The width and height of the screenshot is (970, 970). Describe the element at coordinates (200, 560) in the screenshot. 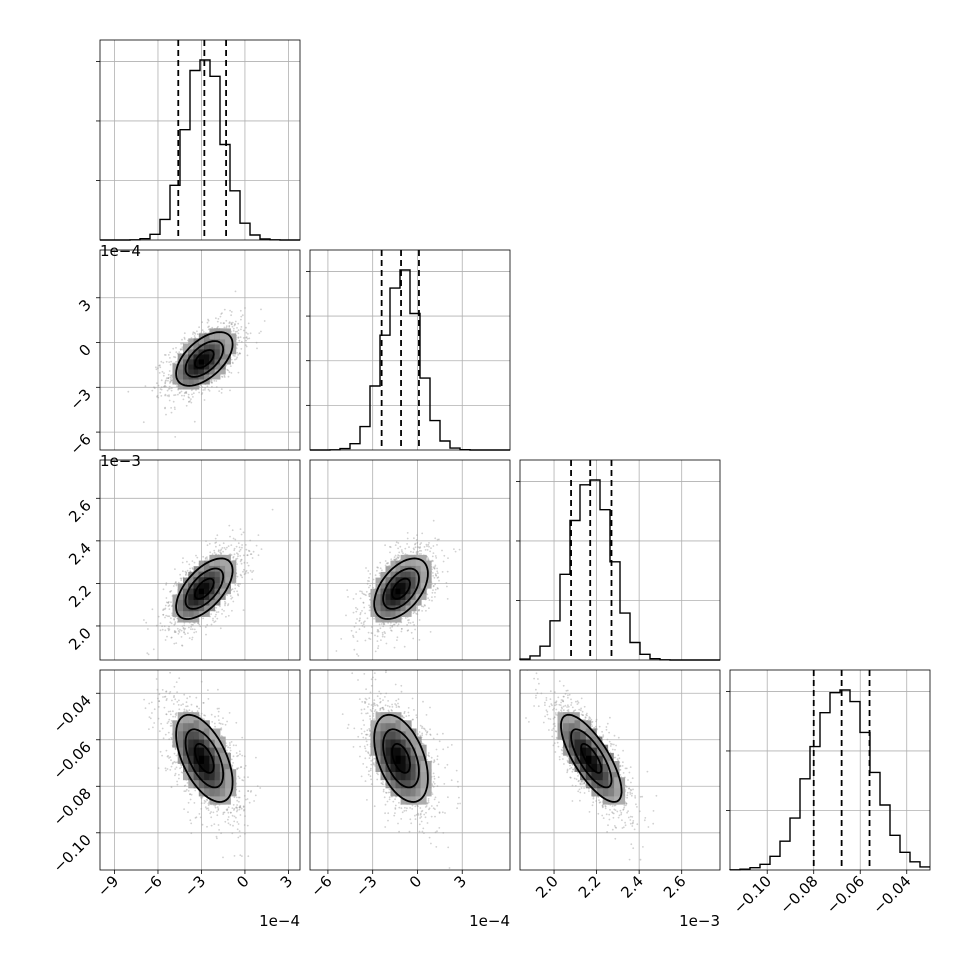

I see `axes-frame` at that location.